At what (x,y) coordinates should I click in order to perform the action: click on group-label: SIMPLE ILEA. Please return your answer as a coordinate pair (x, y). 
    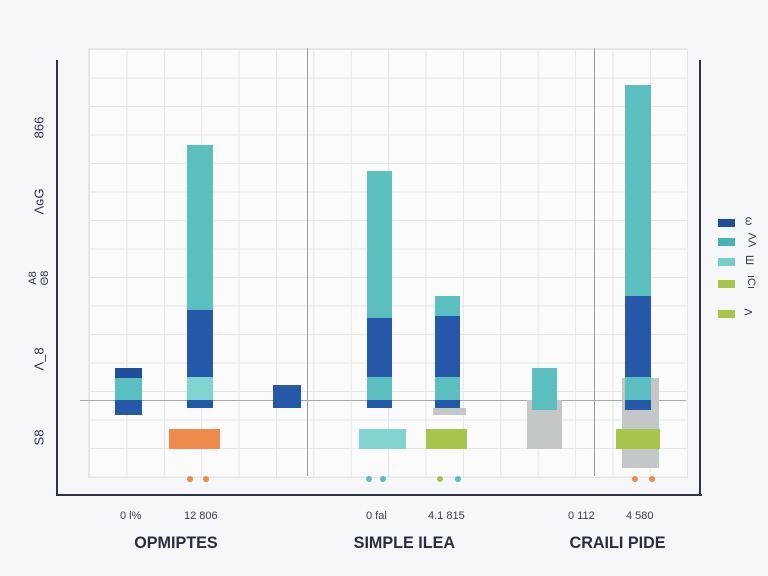
    Looking at the image, I should click on (404, 542).